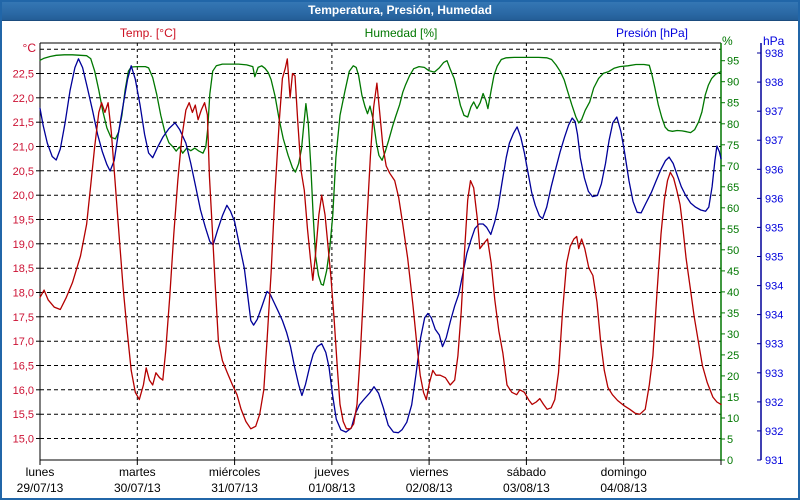 Image resolution: width=800 pixels, height=500 pixels. I want to click on humidity-tick-label: 75, so click(733, 146).